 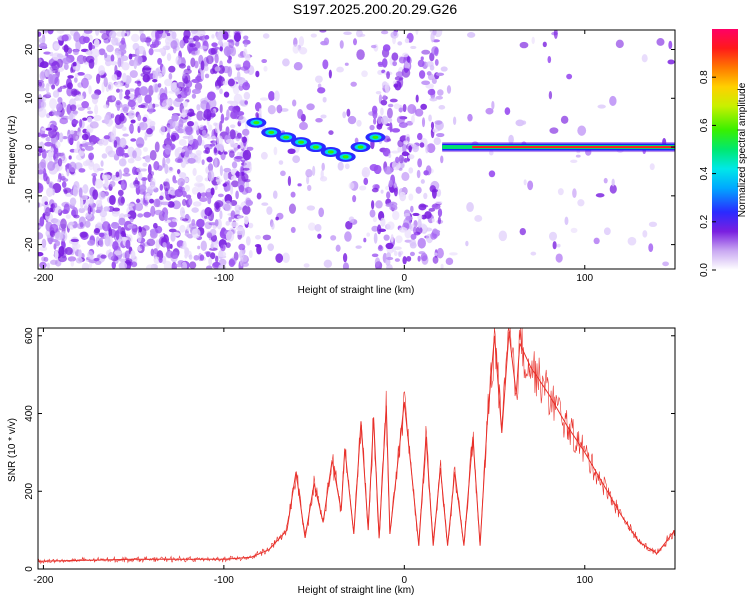 What do you see at coordinates (460, 139) in the screenshot?
I see `spectrogram-signal` at bounding box center [460, 139].